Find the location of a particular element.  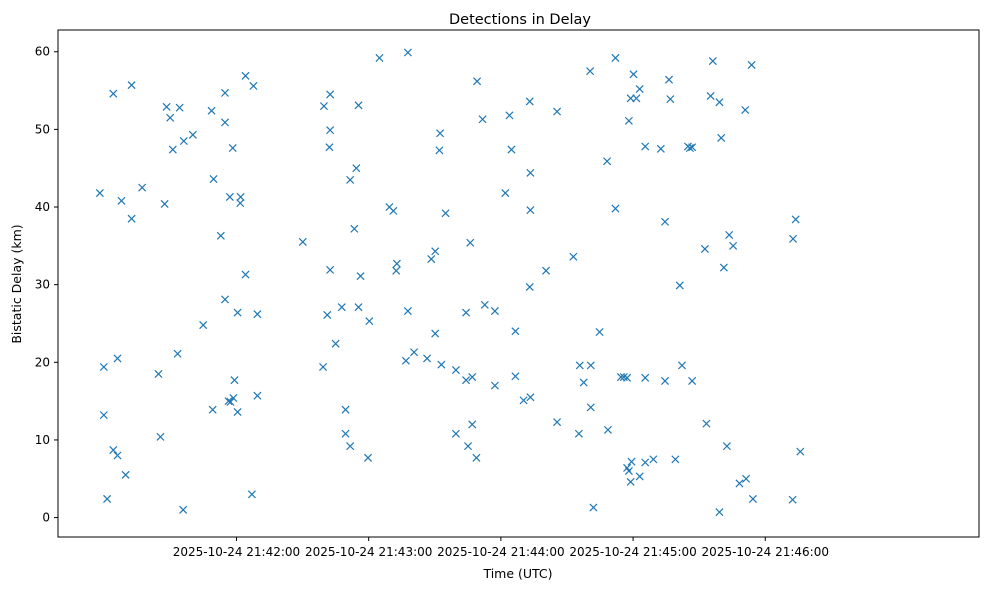

x-tick-label: 2025-10-24 21:46:00 is located at coordinates (765, 552).